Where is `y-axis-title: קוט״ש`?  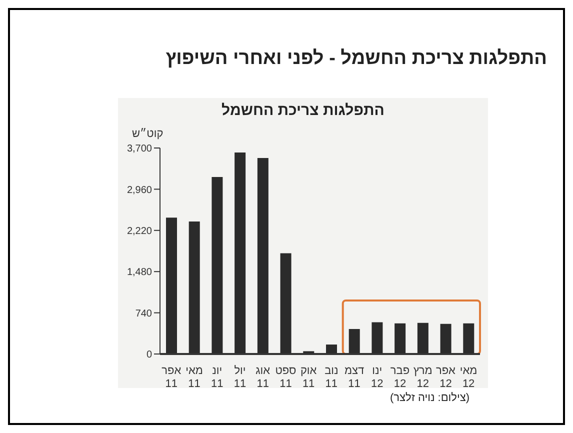
y-axis-title: קוט״ש is located at coordinates (148, 134).